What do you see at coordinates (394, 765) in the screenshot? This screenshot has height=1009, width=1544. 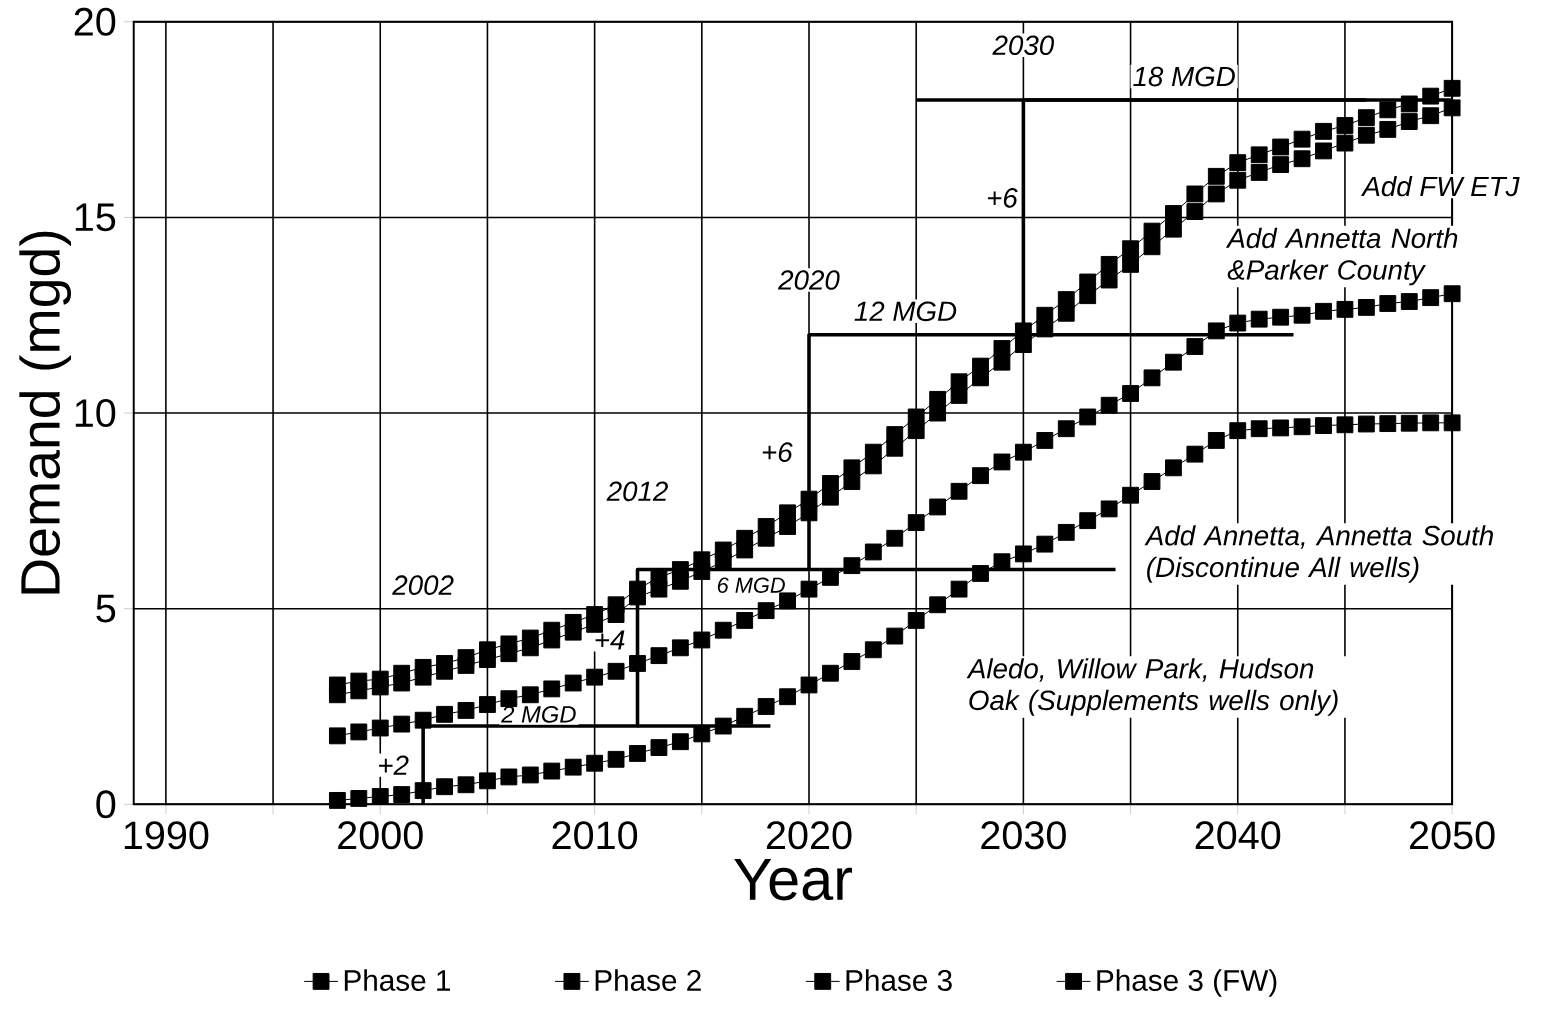 I see `annotation: +2` at bounding box center [394, 765].